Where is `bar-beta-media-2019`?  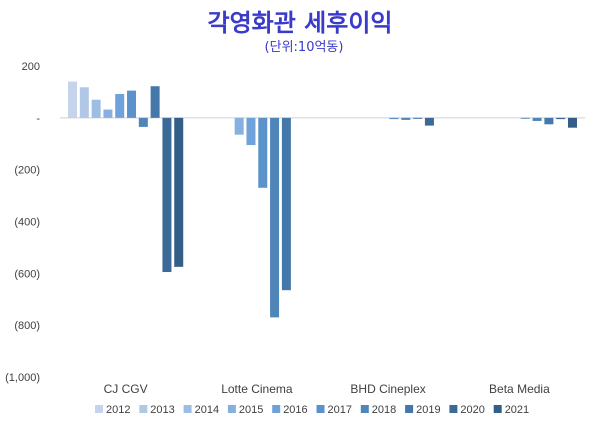
bar-beta-media-2019 is located at coordinates (549, 121).